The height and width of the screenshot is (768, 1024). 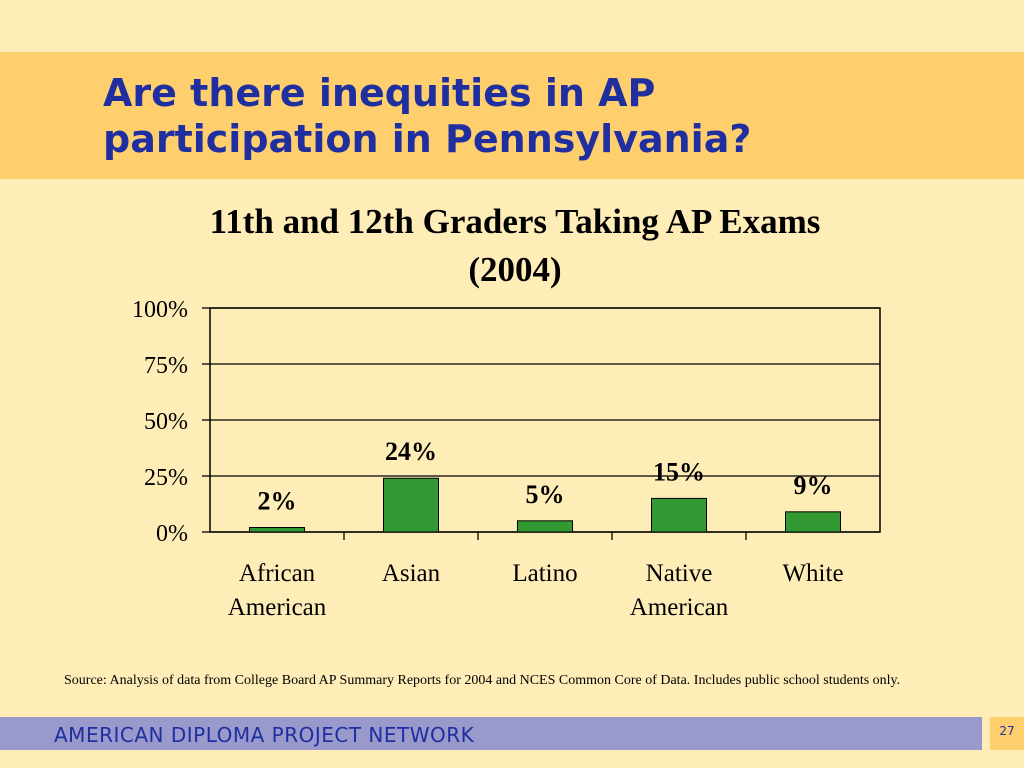 I want to click on footer-text: AMERICAN DIPLOMA PROJECT NETWORK, so click(x=264, y=735).